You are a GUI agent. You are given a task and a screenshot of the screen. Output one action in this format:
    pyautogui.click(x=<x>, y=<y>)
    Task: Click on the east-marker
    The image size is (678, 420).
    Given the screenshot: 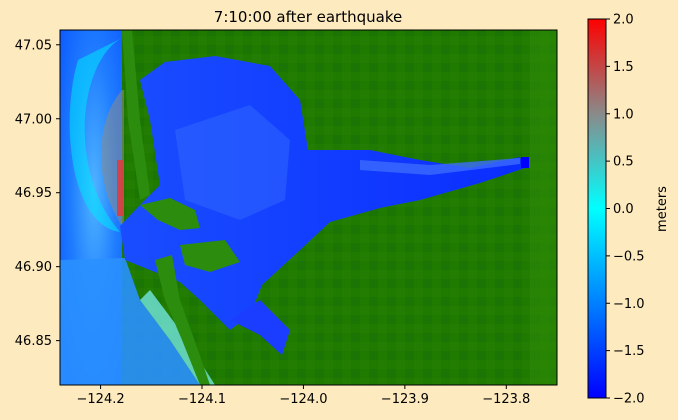 What is the action you would take?
    pyautogui.click(x=525, y=162)
    